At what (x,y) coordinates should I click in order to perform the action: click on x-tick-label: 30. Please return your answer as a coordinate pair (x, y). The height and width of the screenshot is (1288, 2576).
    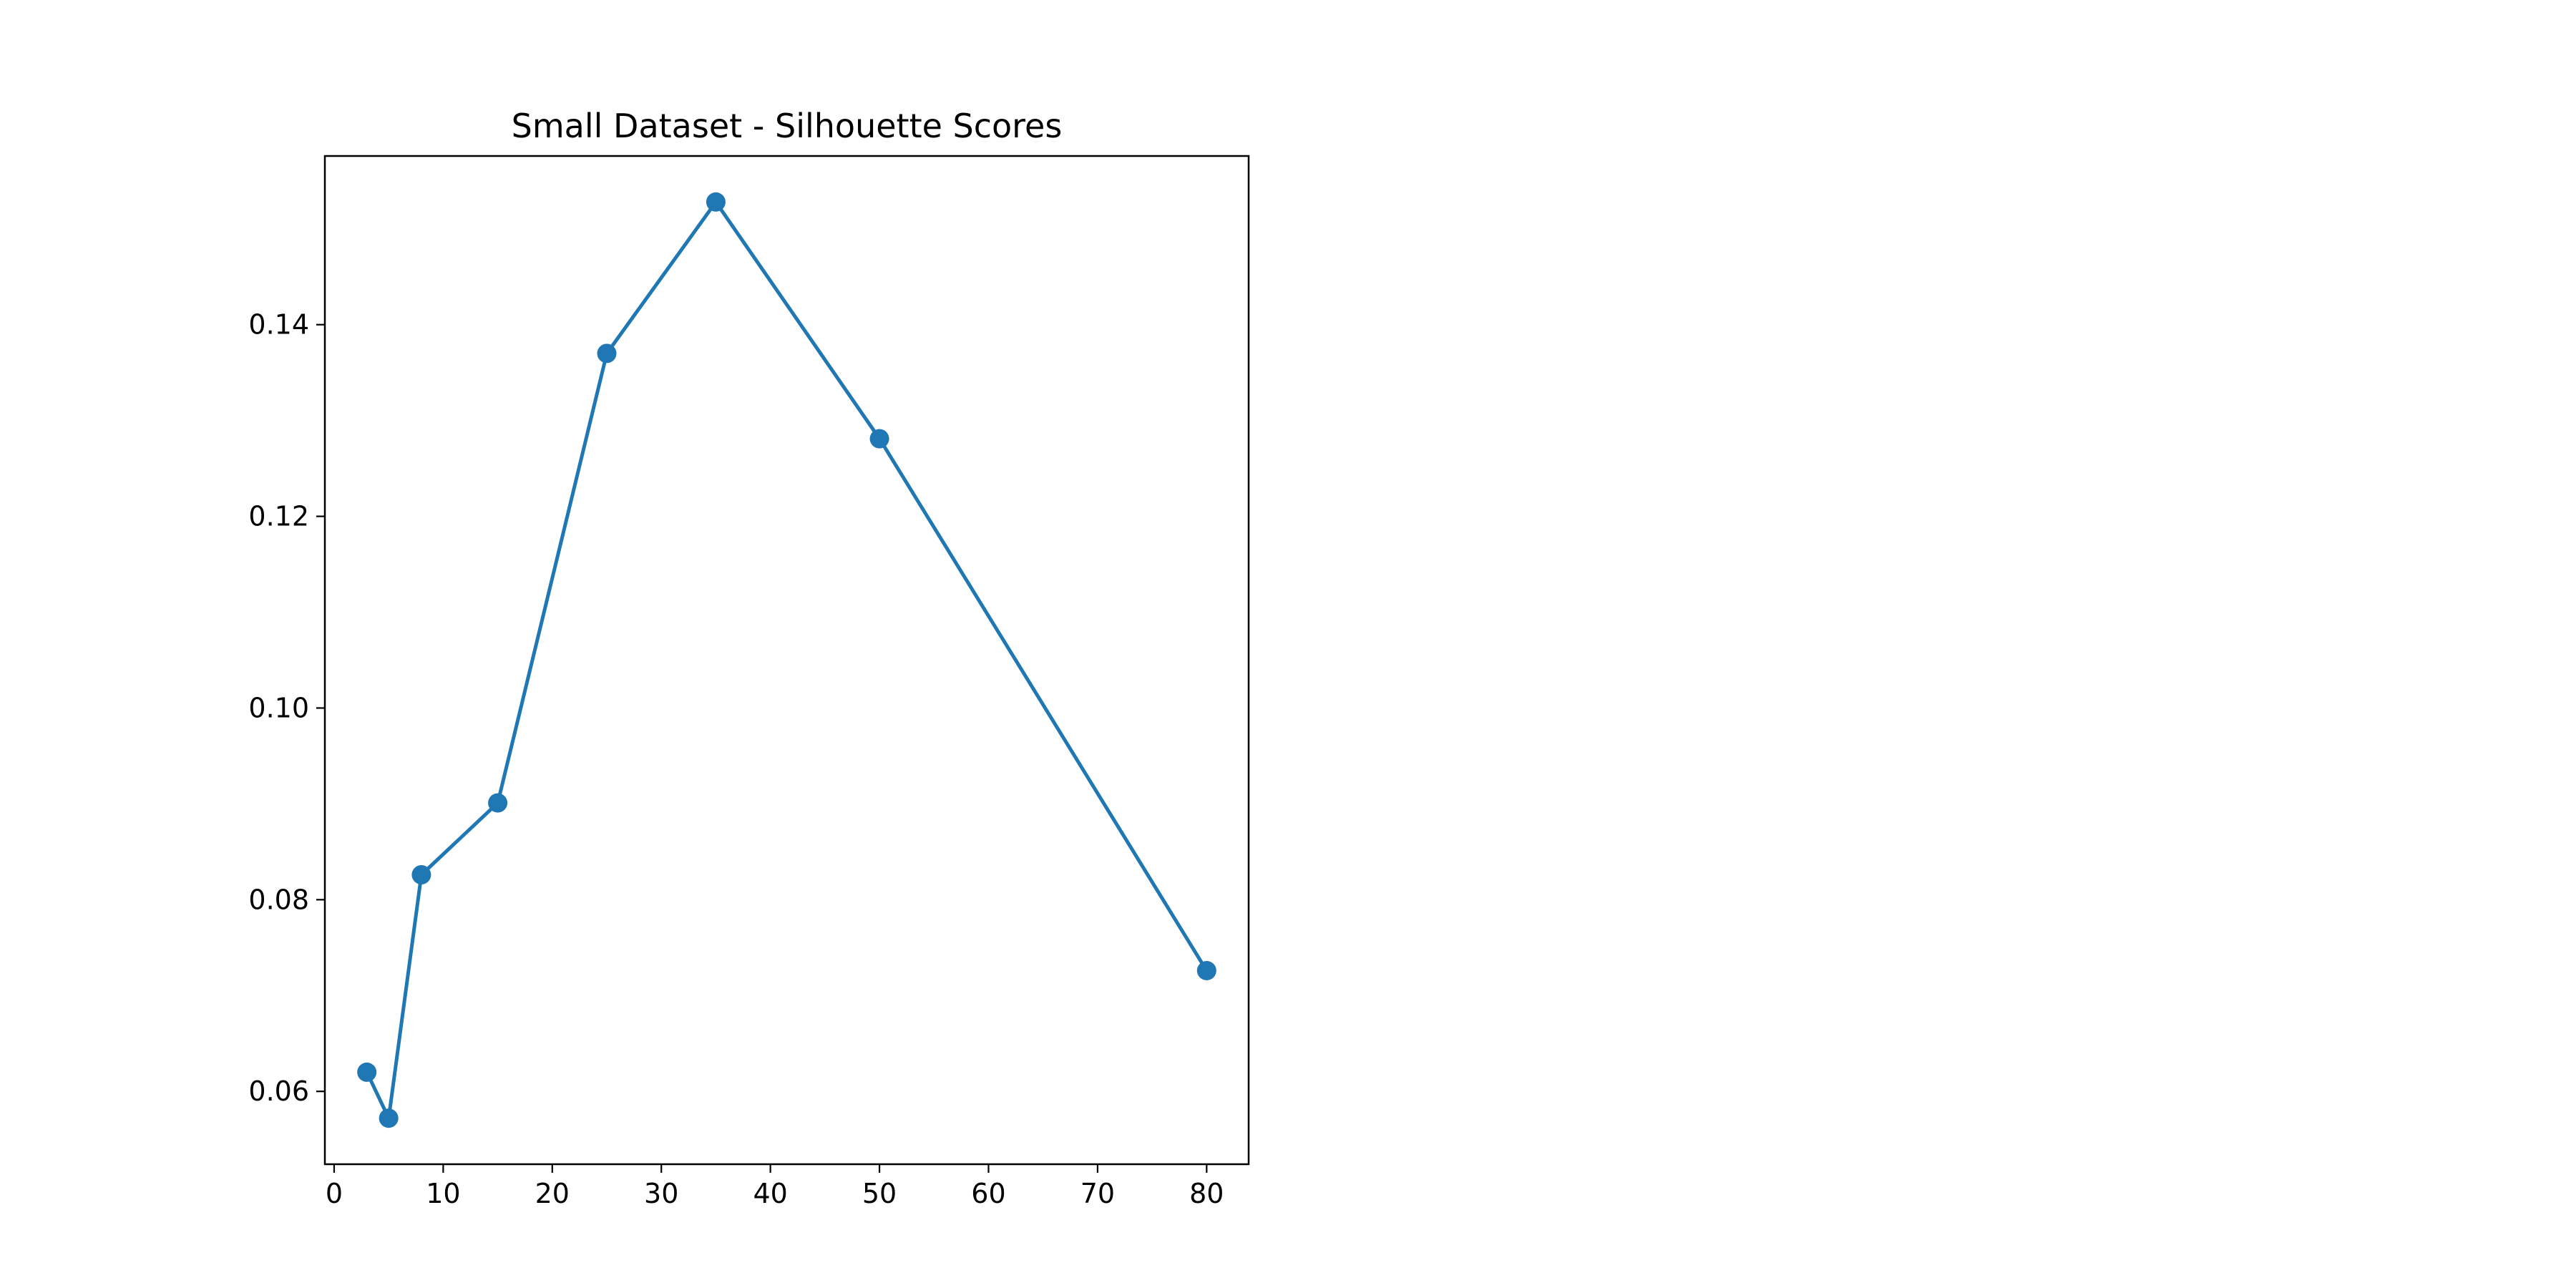
    Looking at the image, I should click on (661, 1193).